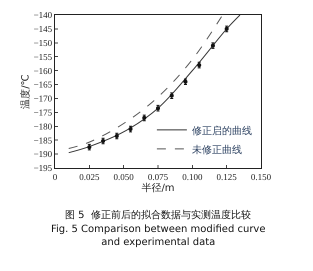 Image resolution: width=313 pixels, height=271 pixels. I want to click on y-axis-title: 温度/℃, so click(26, 91).